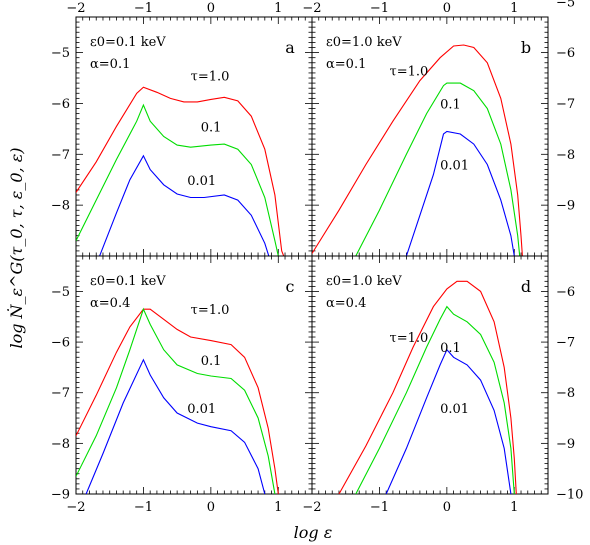 The height and width of the screenshot is (545, 590). Describe the element at coordinates (16, 247) in the screenshot. I see `y-axis-title: log Ṅ_ε^G(τ_0, τ, ε_0, ε)` at that location.